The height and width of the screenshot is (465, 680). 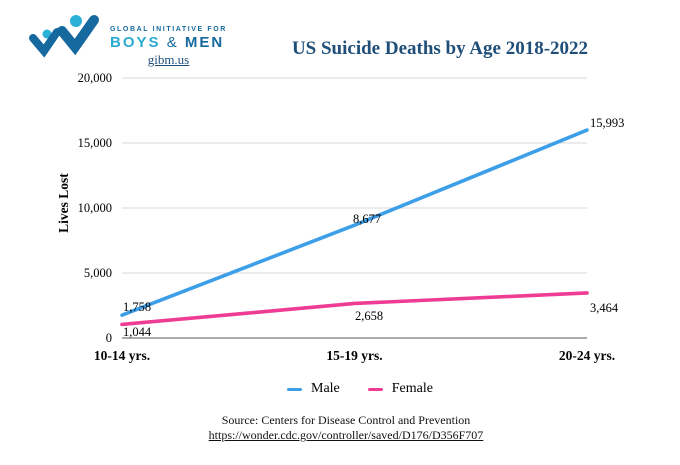 What do you see at coordinates (294, 389) in the screenshot?
I see `male-line-swatch-icon` at bounding box center [294, 389].